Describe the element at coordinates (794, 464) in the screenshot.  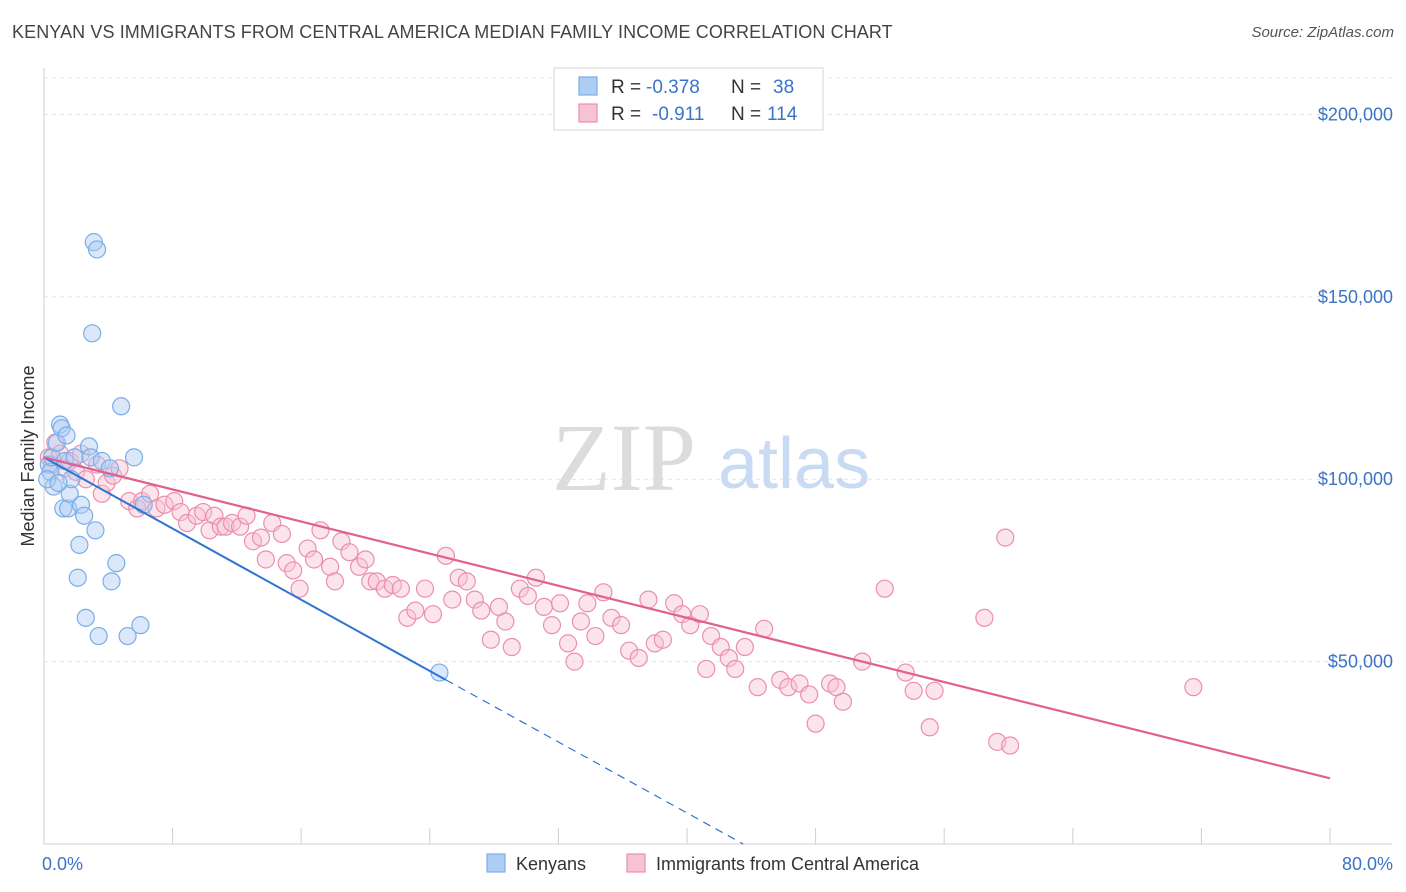
I see `watermark-atlas: atlas` at that location.